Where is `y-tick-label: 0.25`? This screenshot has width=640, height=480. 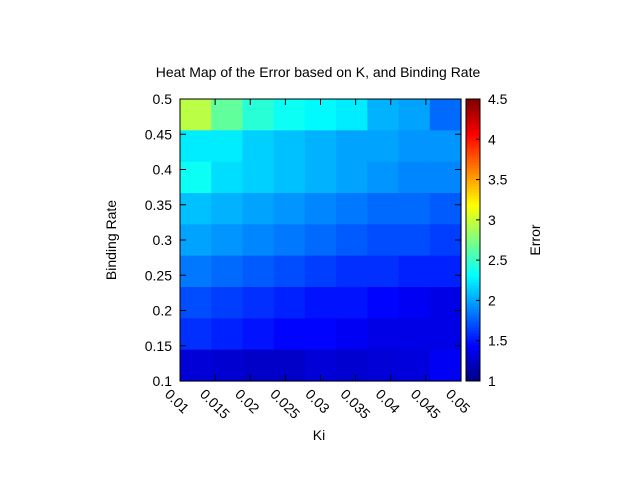
y-tick-label: 0.25 is located at coordinates (158, 275).